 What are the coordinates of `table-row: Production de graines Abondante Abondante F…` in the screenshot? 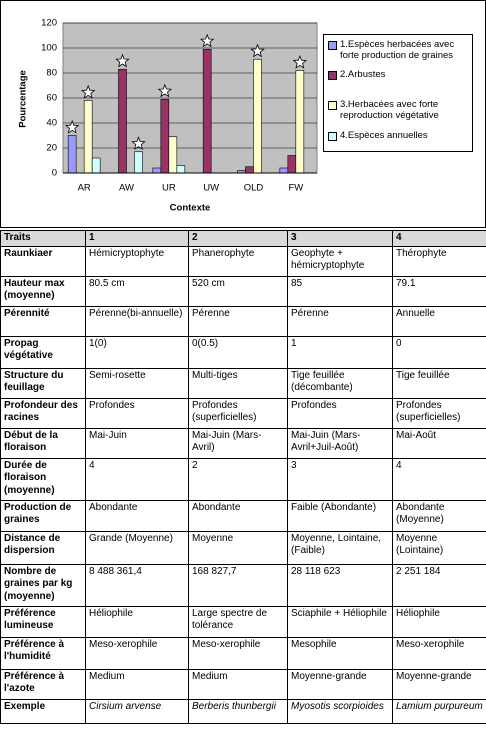 It's located at (243, 515).